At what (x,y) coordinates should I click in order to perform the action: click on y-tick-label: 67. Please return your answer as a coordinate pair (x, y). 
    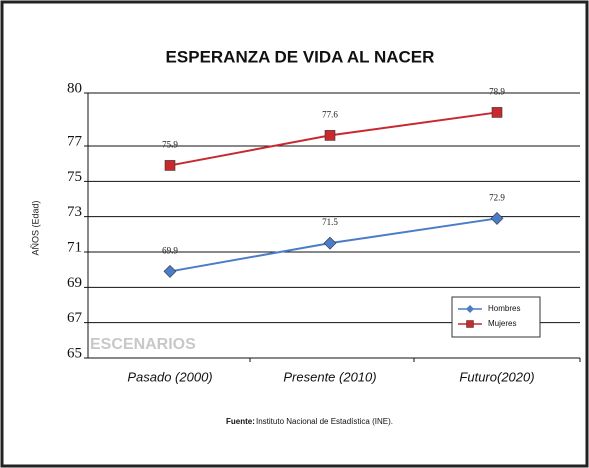
    Looking at the image, I should click on (75, 318).